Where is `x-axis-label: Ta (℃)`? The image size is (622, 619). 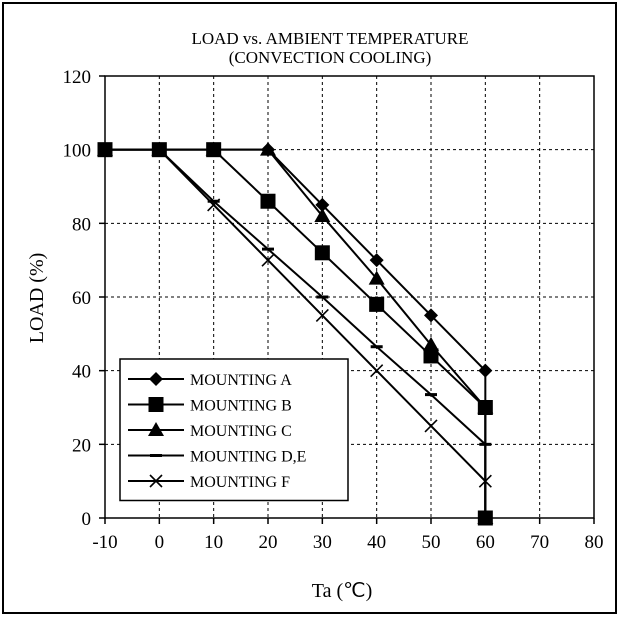 x-axis-label: Ta (℃) is located at coordinates (342, 591).